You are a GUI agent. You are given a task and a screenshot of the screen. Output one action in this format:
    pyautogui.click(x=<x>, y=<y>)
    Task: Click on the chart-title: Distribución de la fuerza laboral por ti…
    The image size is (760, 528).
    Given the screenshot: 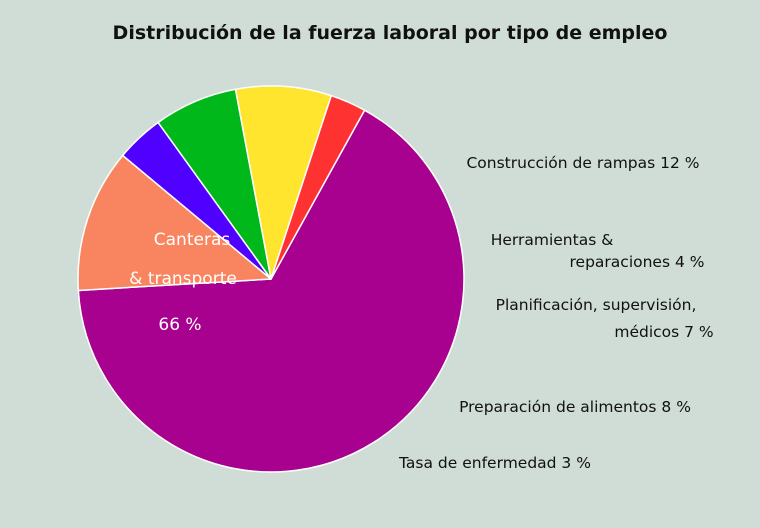 What is the action you would take?
    pyautogui.click(x=390, y=33)
    